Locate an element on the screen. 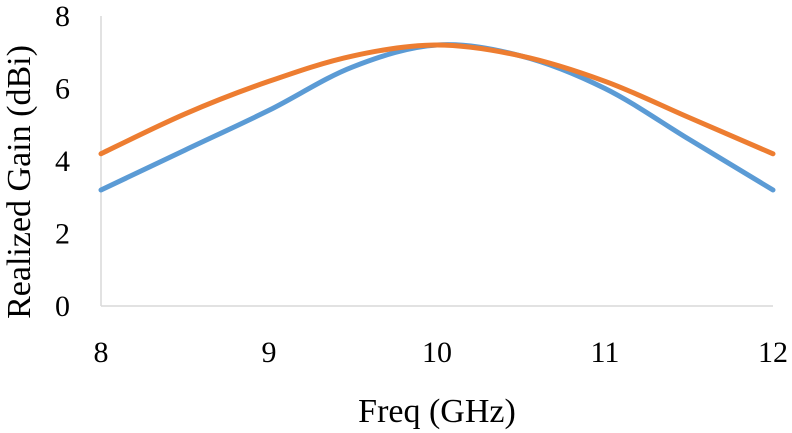 This screenshot has height=433, width=792. x-tick-labels: 8 9 10 11 12 is located at coordinates (441, 352).